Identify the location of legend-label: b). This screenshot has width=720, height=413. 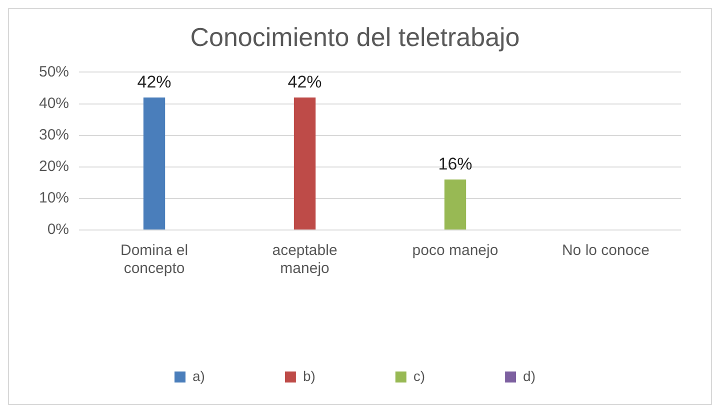
(309, 376).